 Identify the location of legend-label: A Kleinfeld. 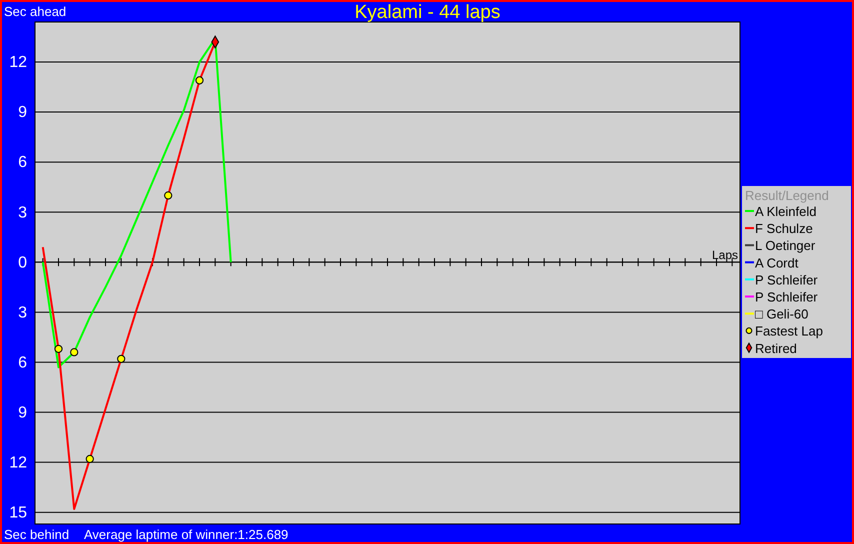
(785, 211).